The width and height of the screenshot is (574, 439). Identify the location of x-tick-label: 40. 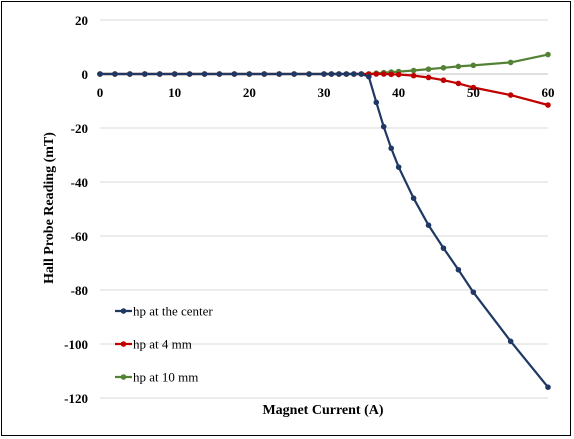
(398, 92).